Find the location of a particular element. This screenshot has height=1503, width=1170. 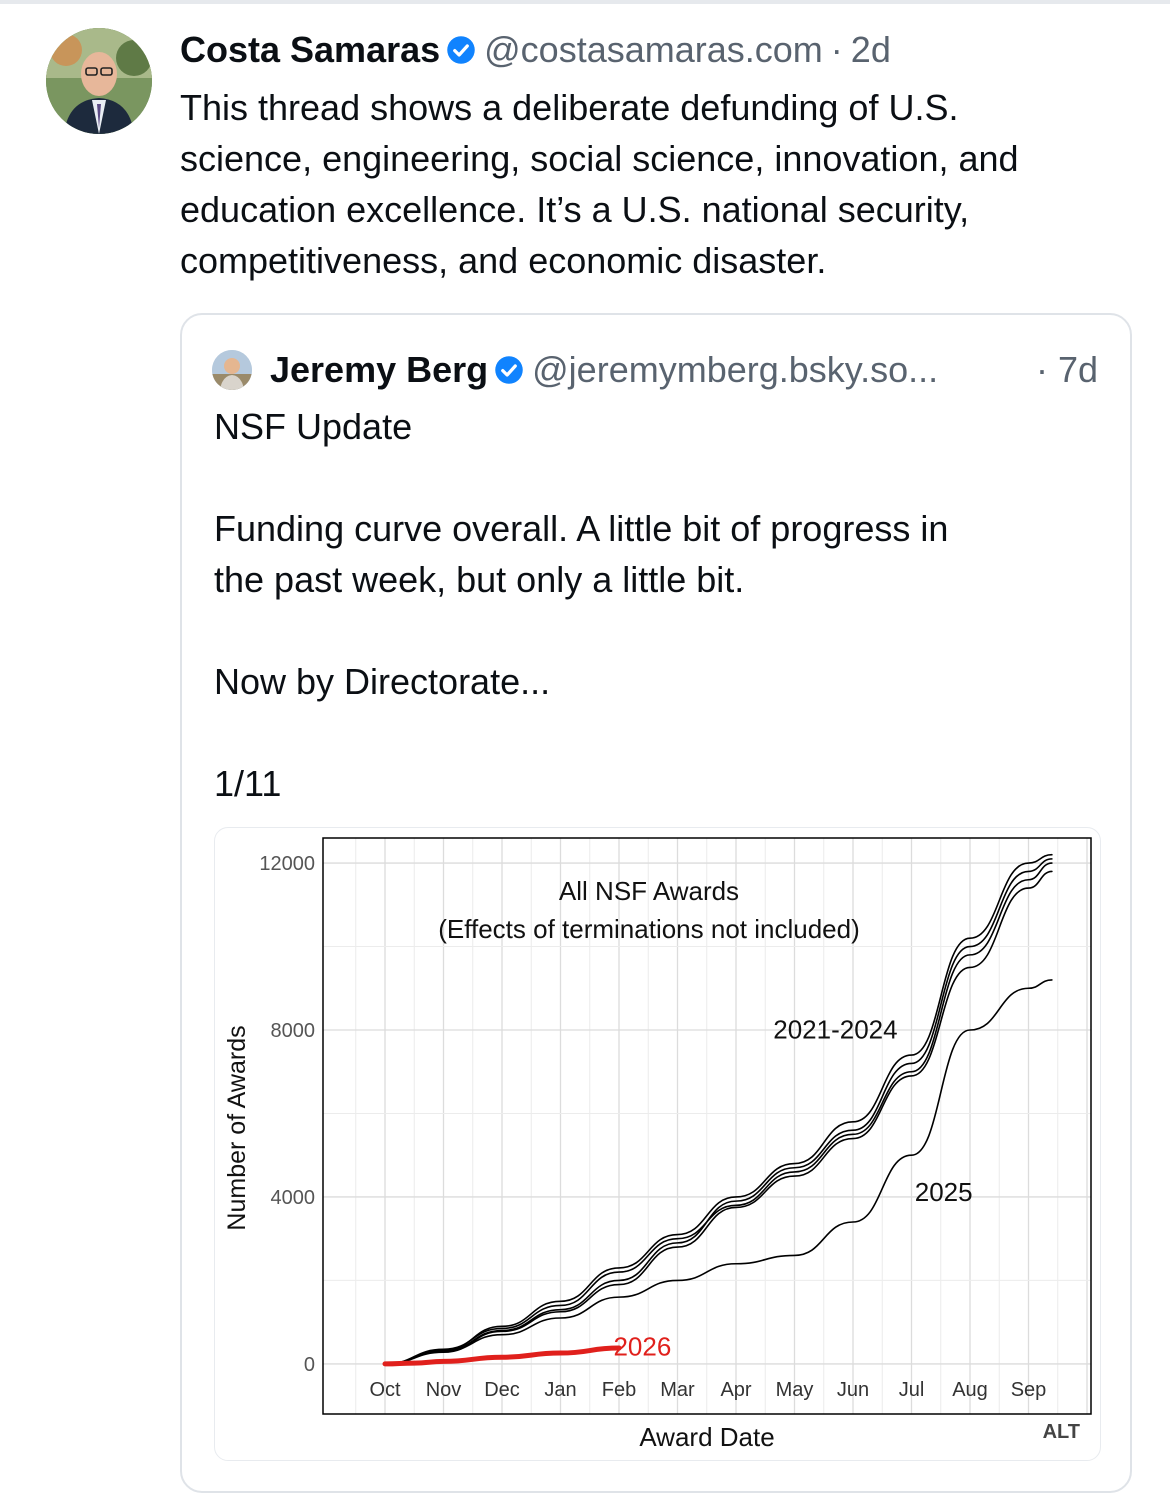

quoted-avatar is located at coordinates (232, 370).